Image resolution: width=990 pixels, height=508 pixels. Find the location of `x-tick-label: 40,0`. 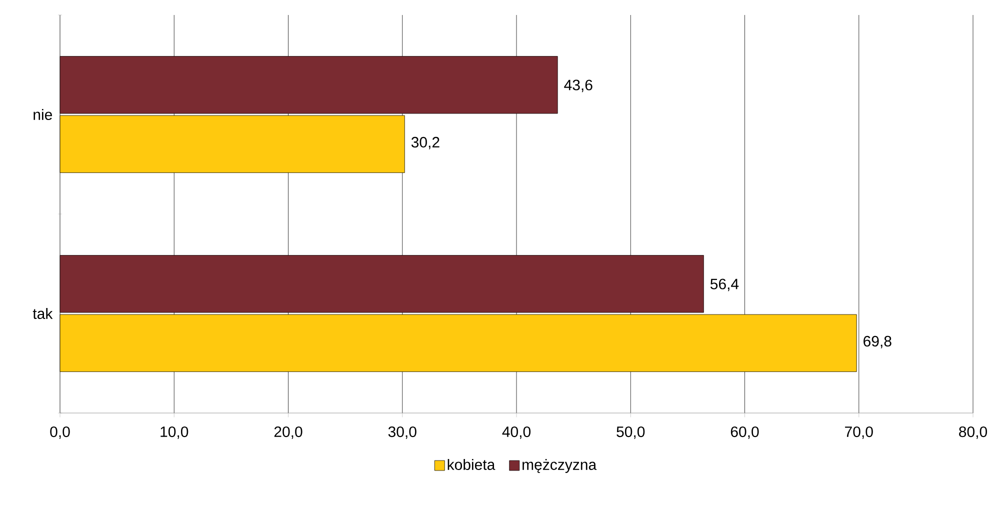

x-tick-label: 40,0 is located at coordinates (516, 432).